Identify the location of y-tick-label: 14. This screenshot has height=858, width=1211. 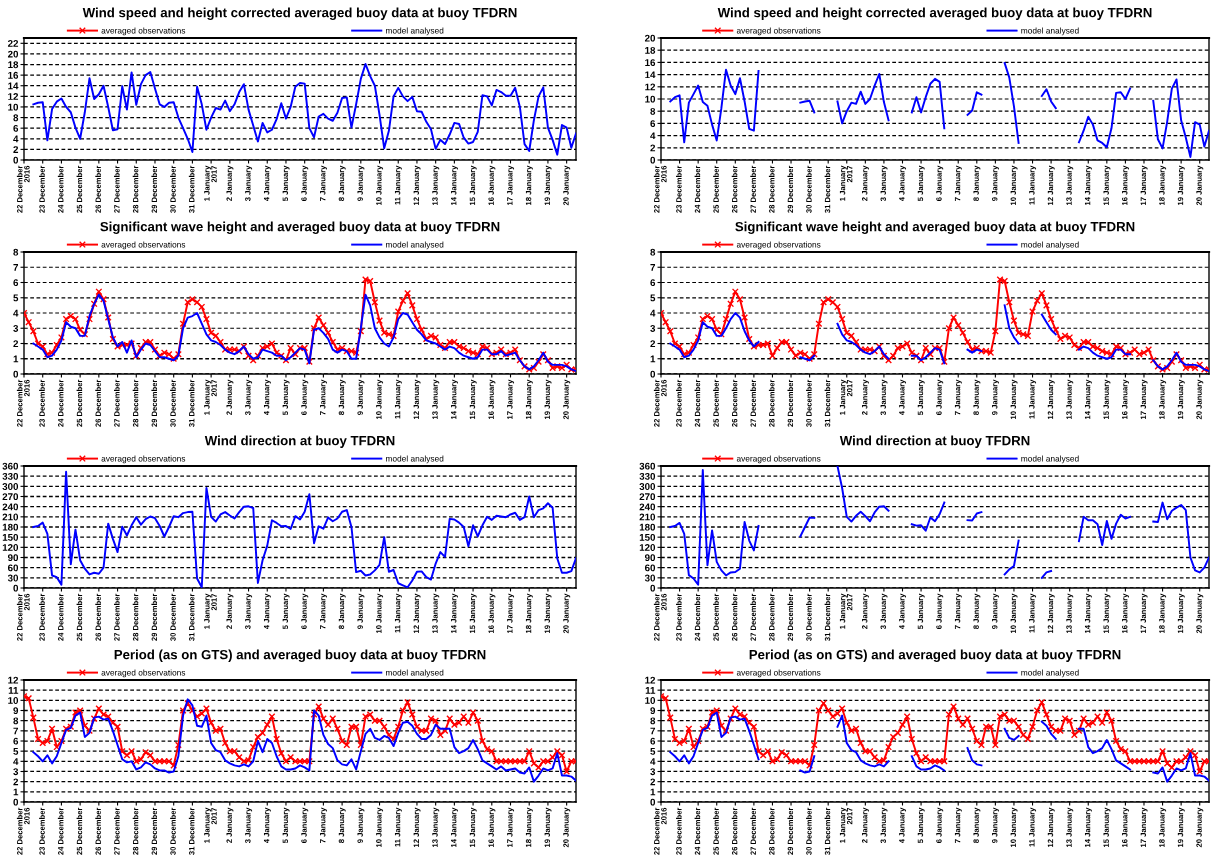
(650, 75).